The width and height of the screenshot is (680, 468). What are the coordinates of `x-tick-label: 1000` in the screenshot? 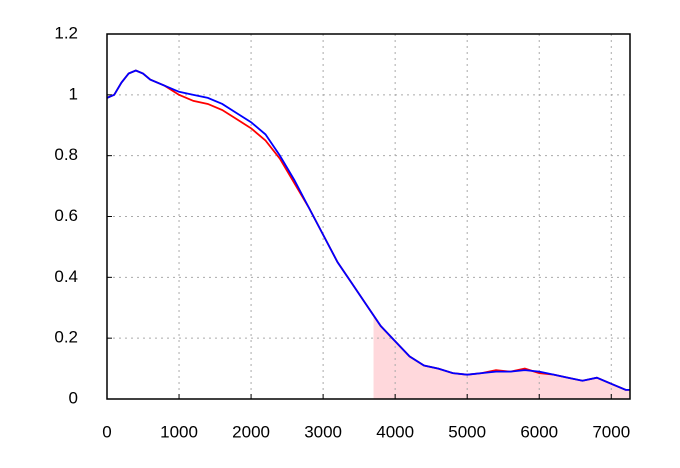 It's located at (179, 431).